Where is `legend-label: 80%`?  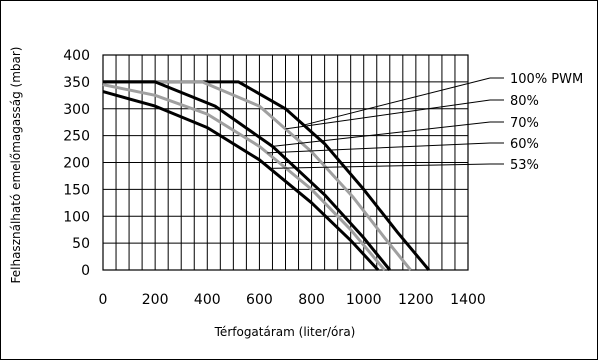
legend-label: 80% is located at coordinates (524, 101).